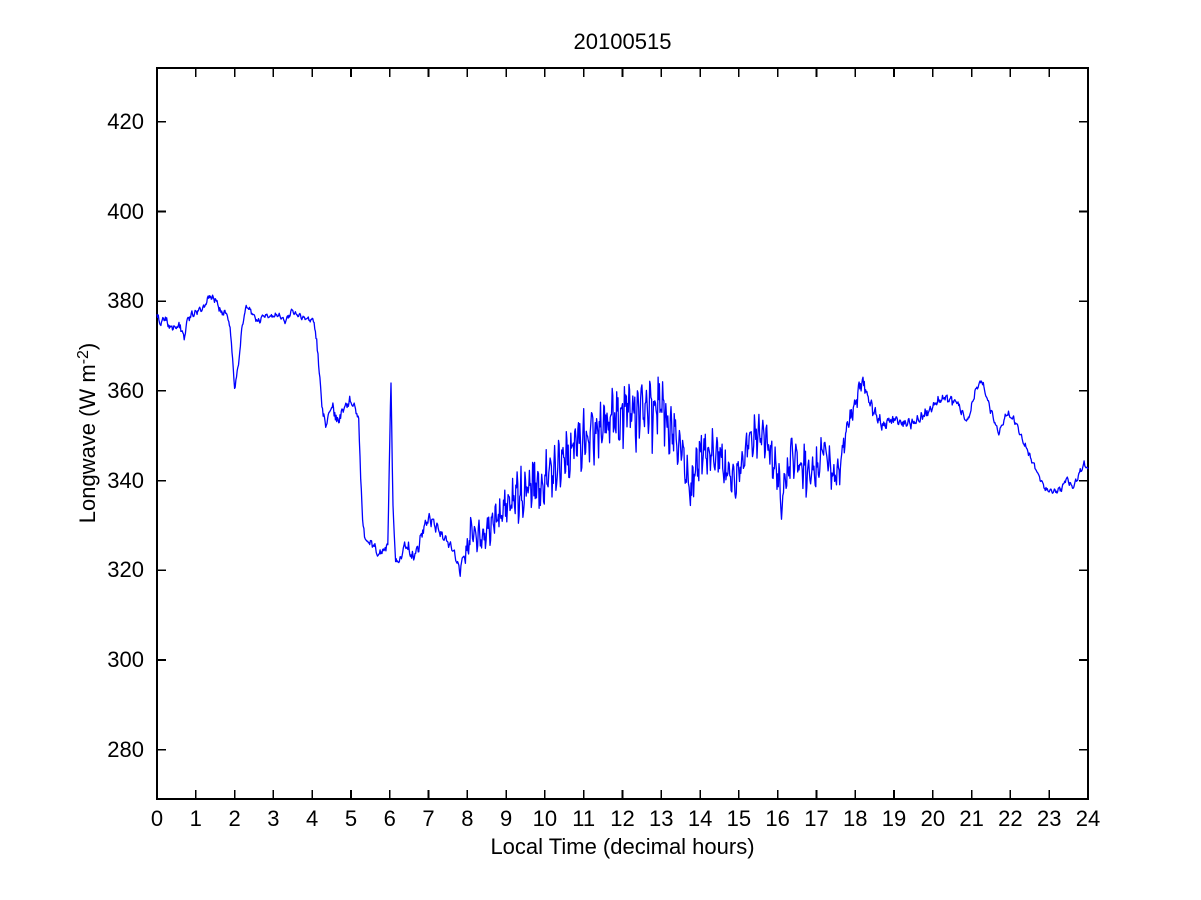 The width and height of the screenshot is (1201, 900). Describe the element at coordinates (545, 818) in the screenshot. I see `x-tick-label: 10` at that location.